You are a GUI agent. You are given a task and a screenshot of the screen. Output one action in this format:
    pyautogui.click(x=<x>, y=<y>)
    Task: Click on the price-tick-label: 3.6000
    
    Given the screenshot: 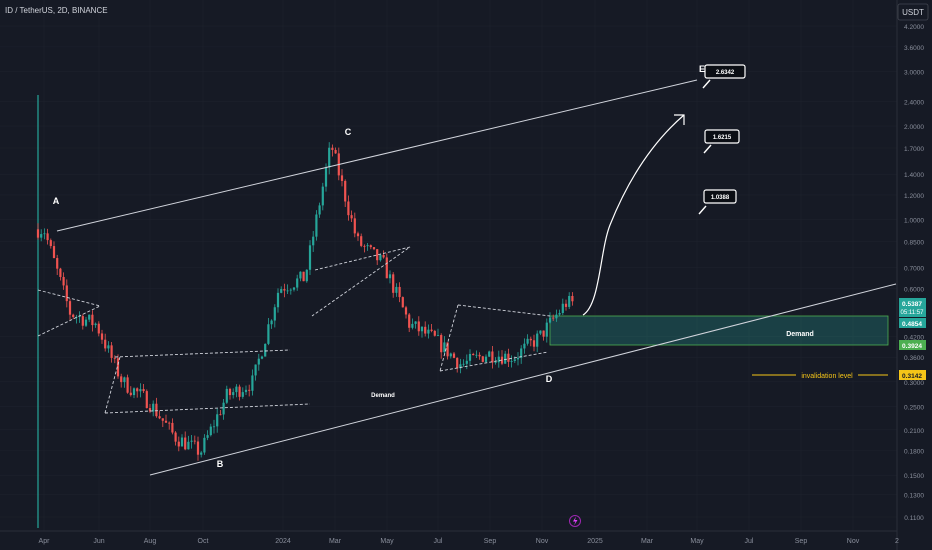 What is the action you would take?
    pyautogui.click(x=914, y=48)
    